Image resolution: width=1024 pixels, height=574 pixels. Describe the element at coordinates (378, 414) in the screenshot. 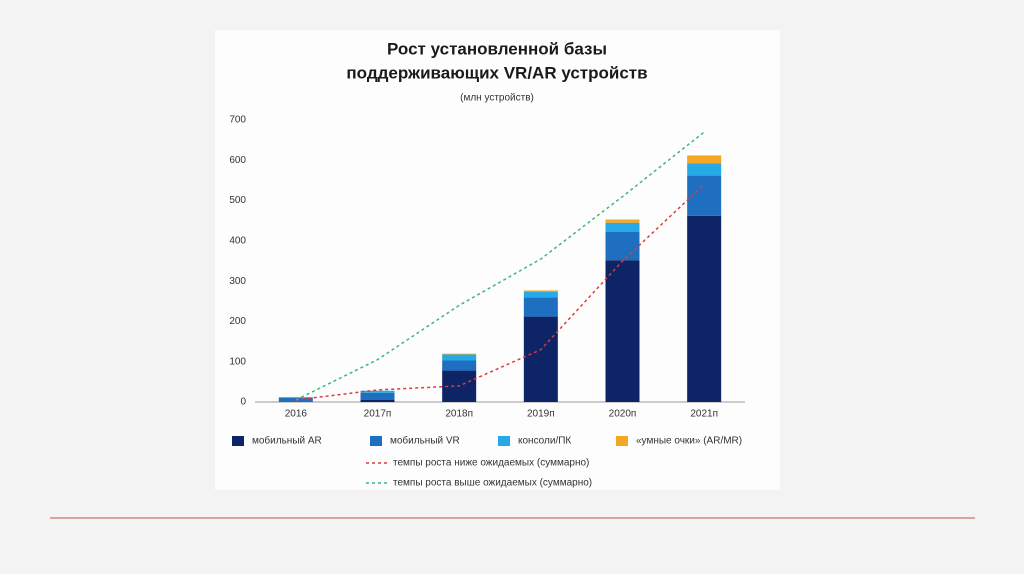

I see `x-tick-label: 2017п` at that location.